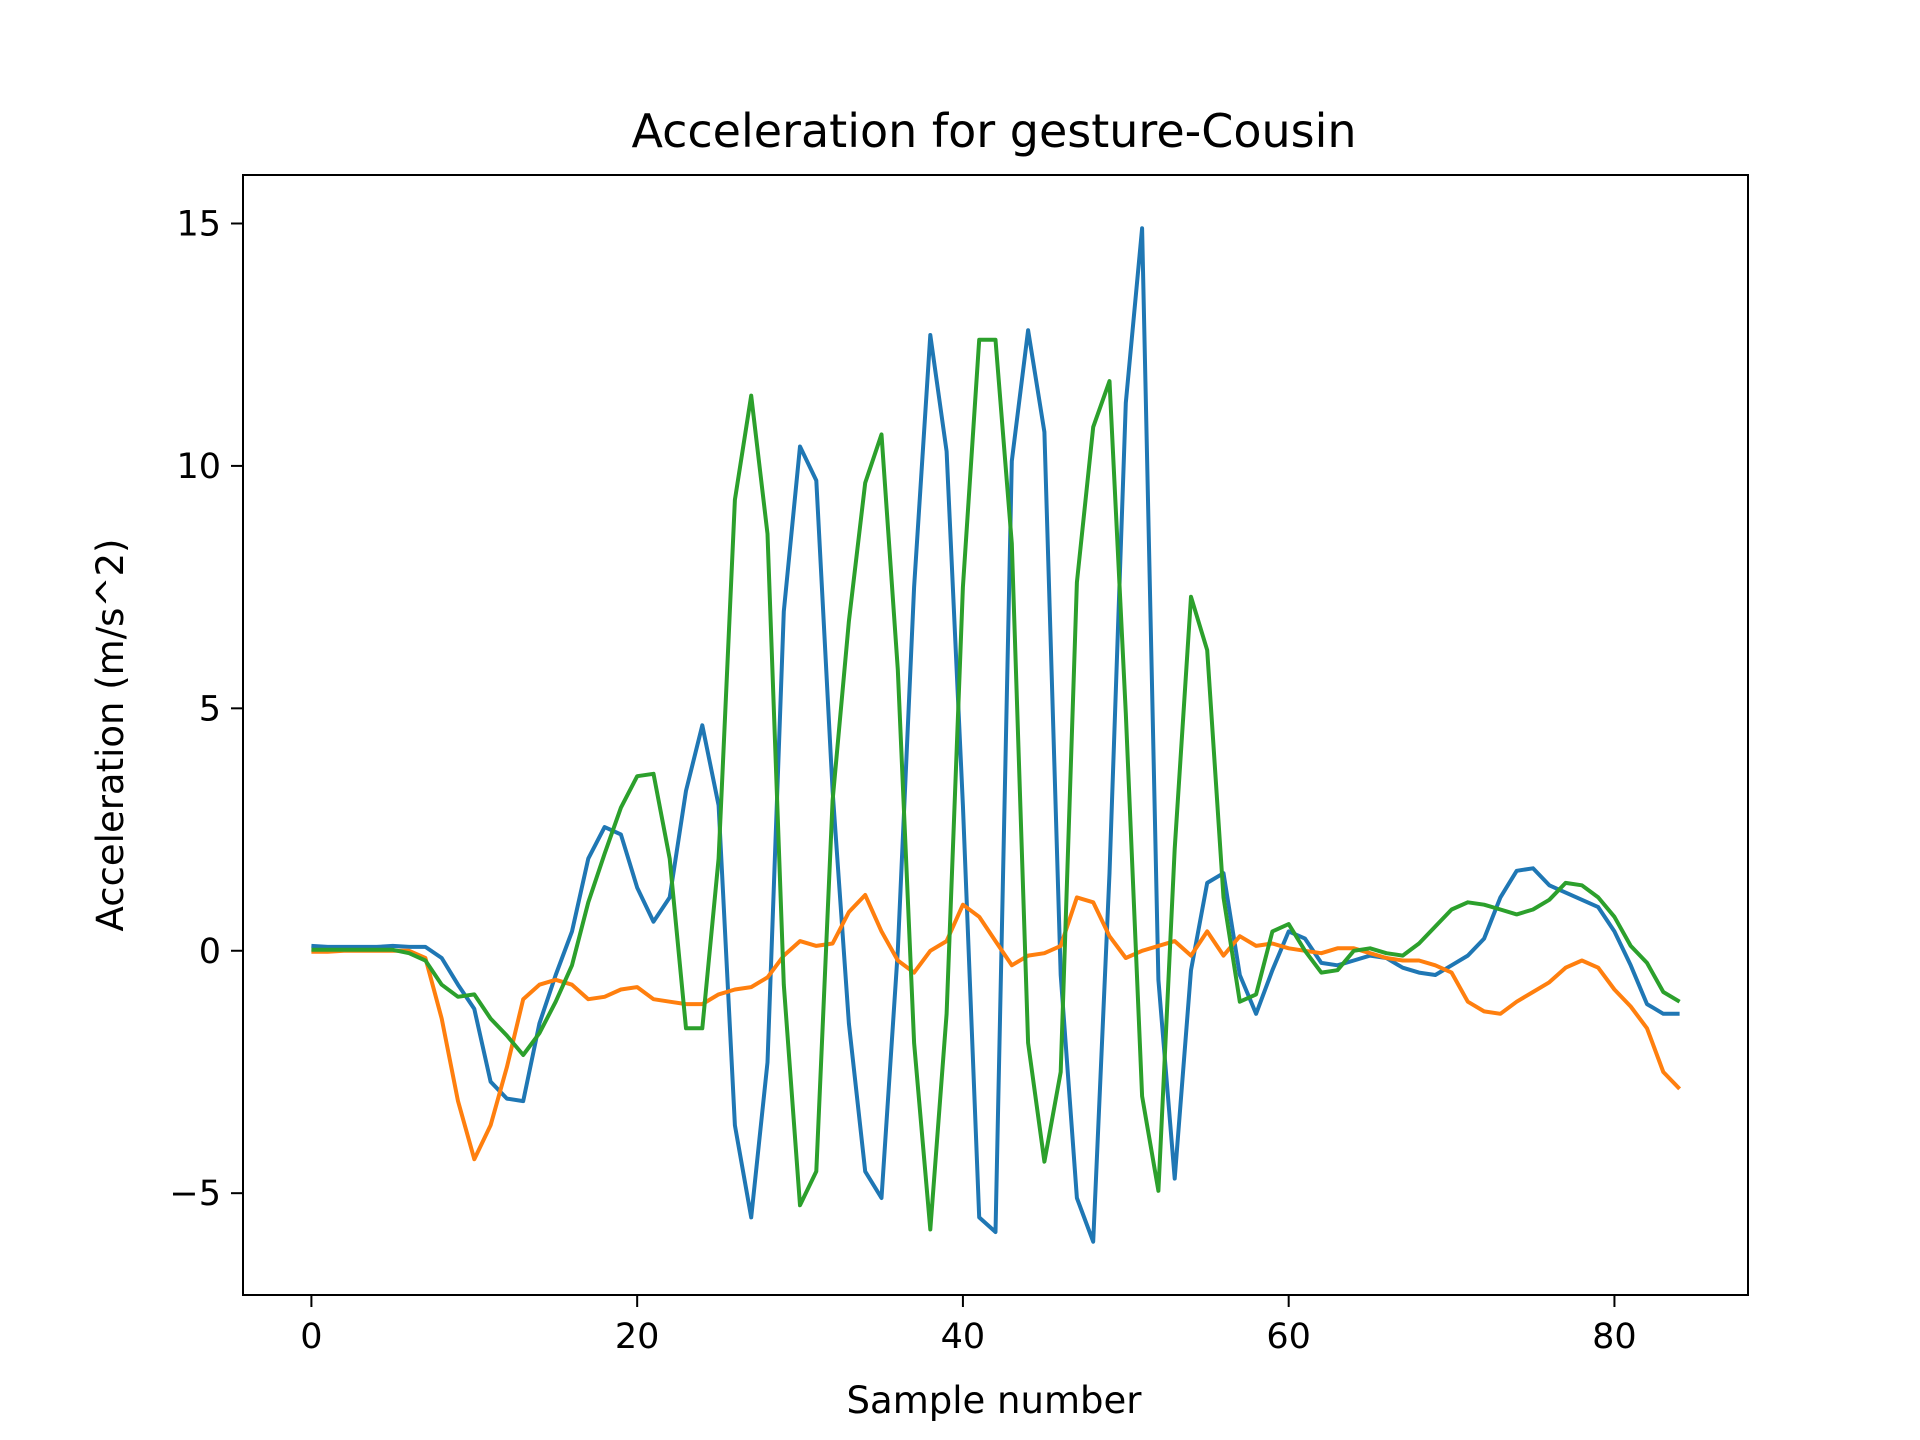 The image size is (1920, 1440). Describe the element at coordinates (311, 1337) in the screenshot. I see `x-tick-label: 0` at that location.